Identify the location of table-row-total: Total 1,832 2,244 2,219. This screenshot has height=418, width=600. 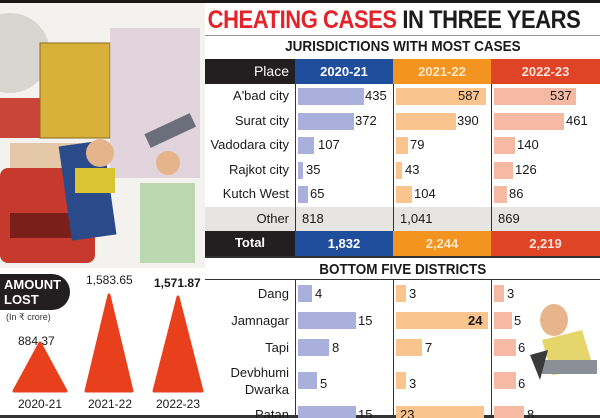
(402, 243).